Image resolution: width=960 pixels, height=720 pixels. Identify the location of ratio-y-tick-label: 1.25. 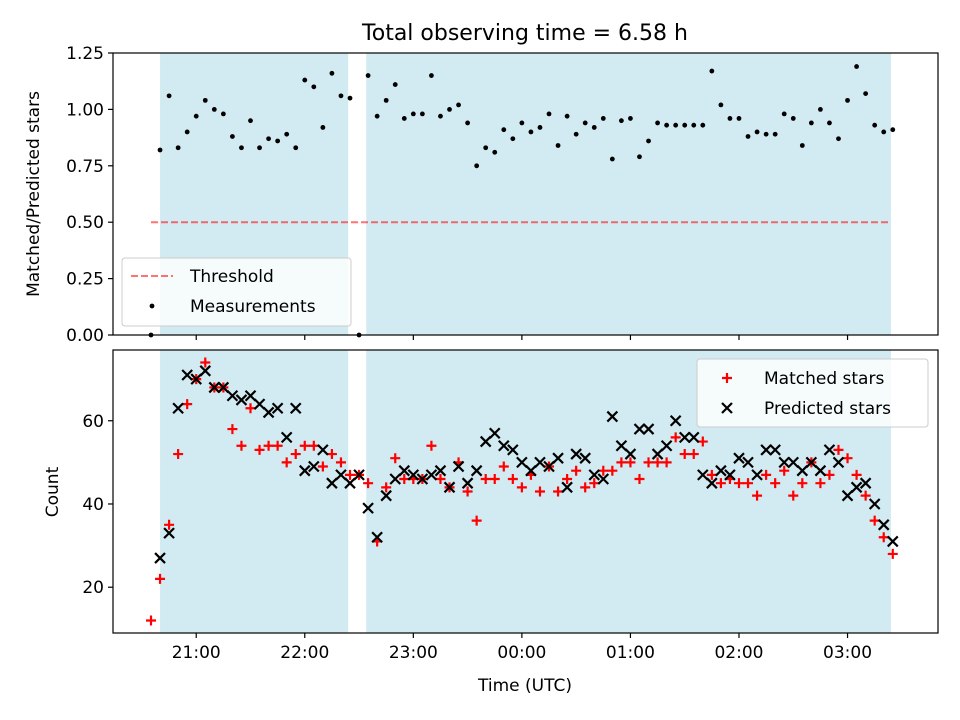
(85, 54).